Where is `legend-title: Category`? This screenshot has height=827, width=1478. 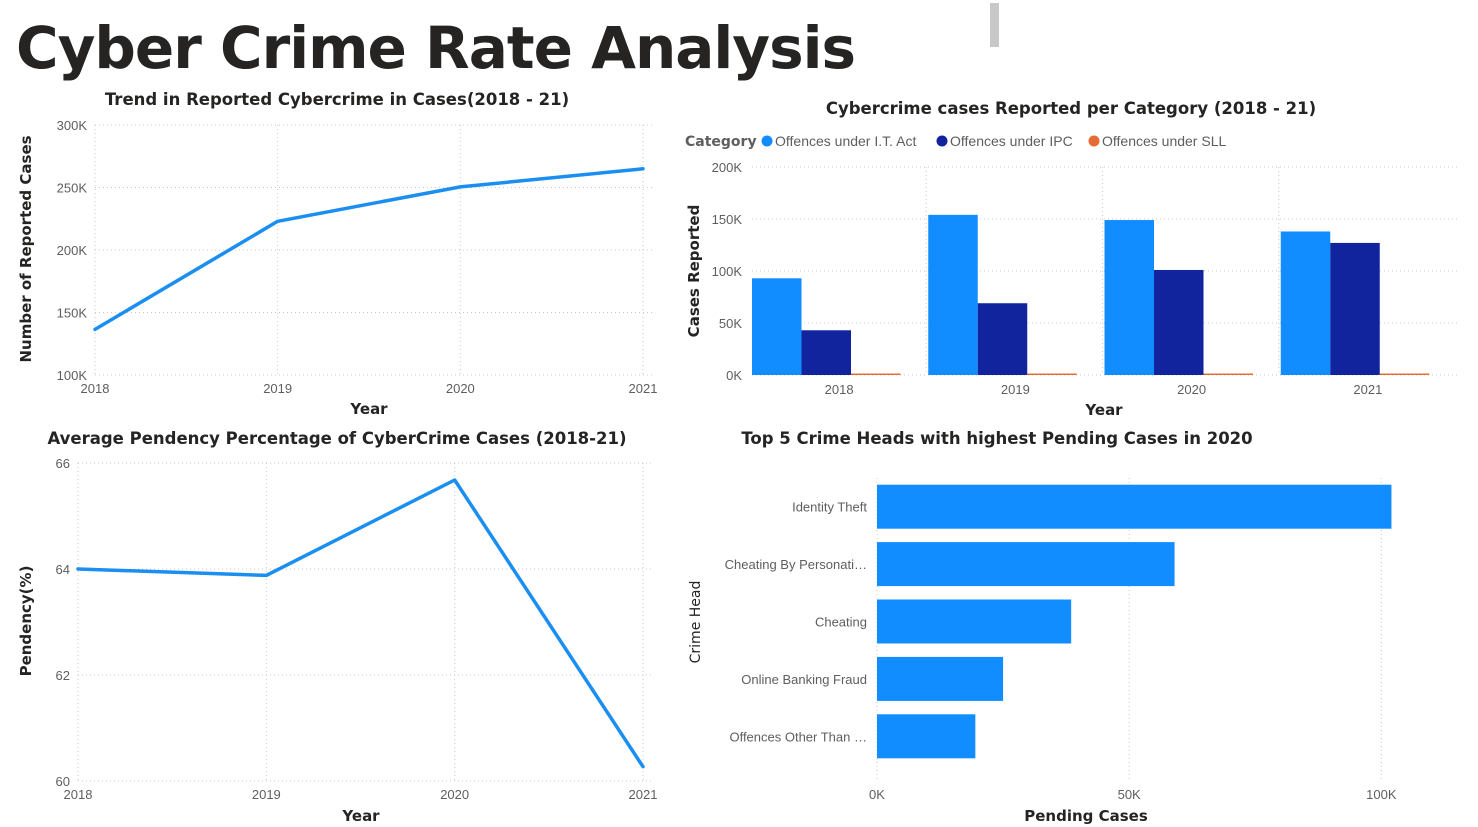
legend-title: Category is located at coordinates (721, 142).